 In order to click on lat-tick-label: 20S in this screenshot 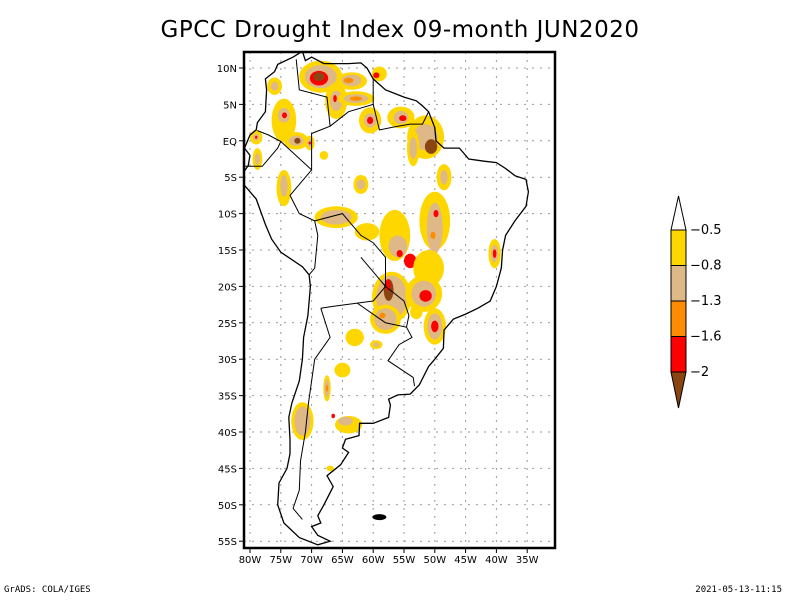, I will do `click(227, 287)`.